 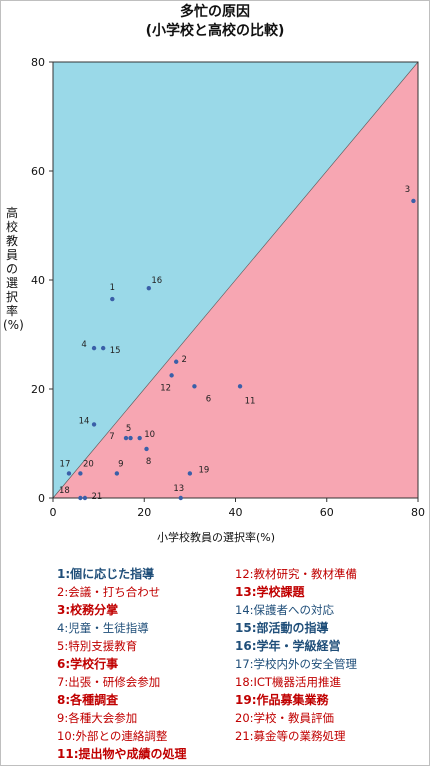 What do you see at coordinates (108, 628) in the screenshot?
I see `legend-item-text: 児童・生徒指導` at bounding box center [108, 628].